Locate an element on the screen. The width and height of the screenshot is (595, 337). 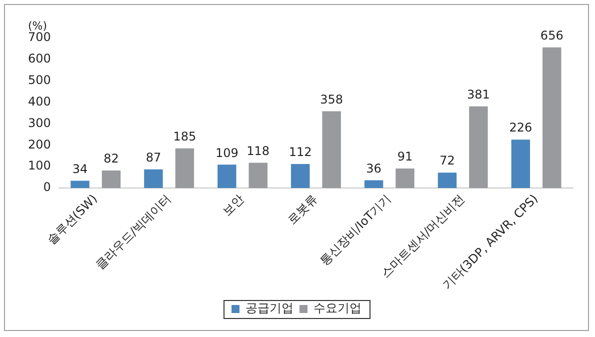
data-label: 72 is located at coordinates (447, 161).